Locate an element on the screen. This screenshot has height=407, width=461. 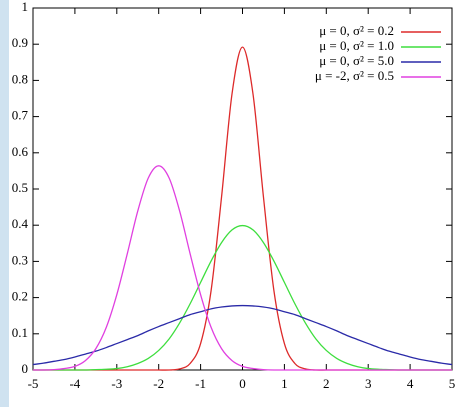
window-edge is located at coordinates (4, 203).